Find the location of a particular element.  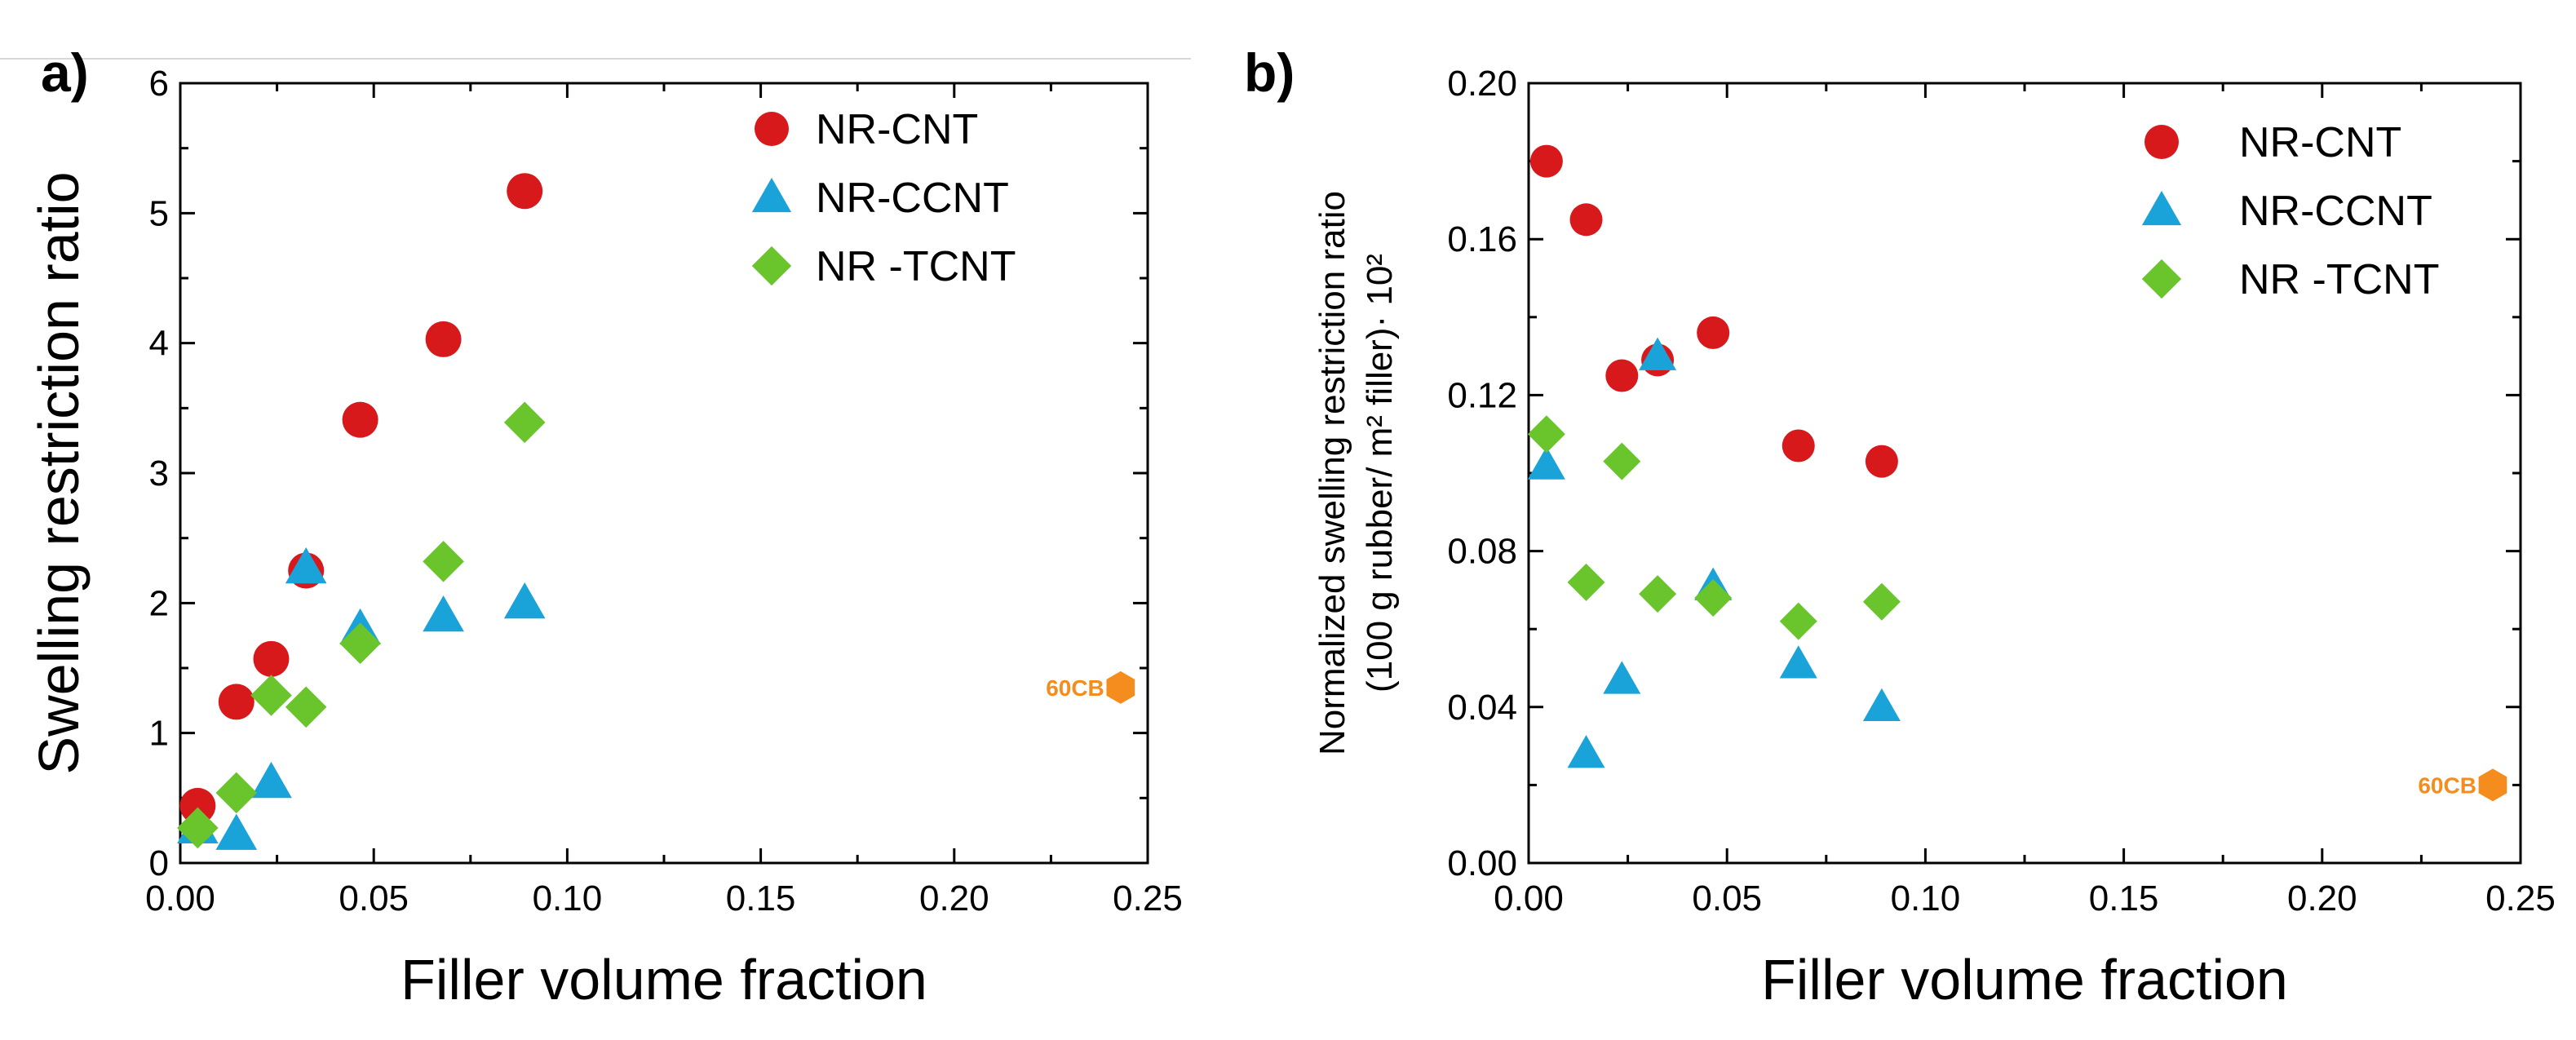

y-tick-label: 0.08 is located at coordinates (1482, 552).